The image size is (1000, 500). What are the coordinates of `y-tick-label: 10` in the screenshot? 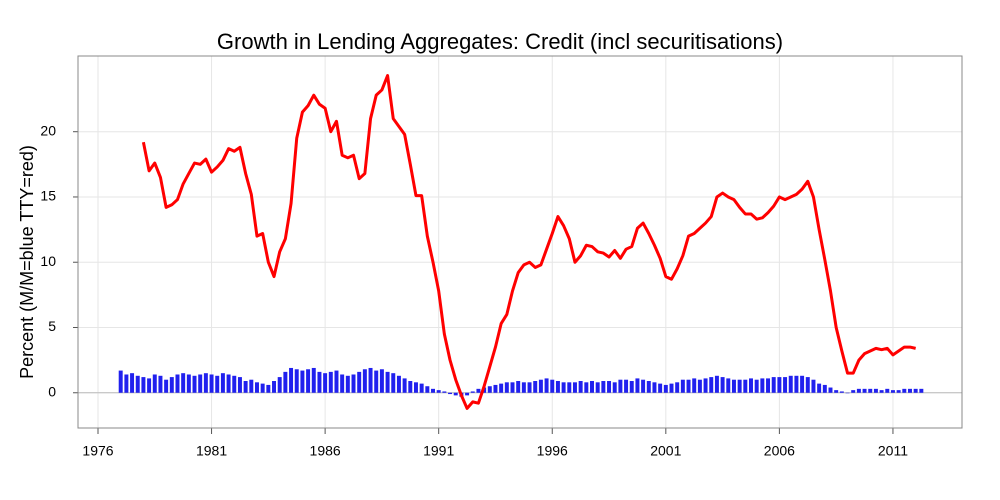 It's located at (48, 261).